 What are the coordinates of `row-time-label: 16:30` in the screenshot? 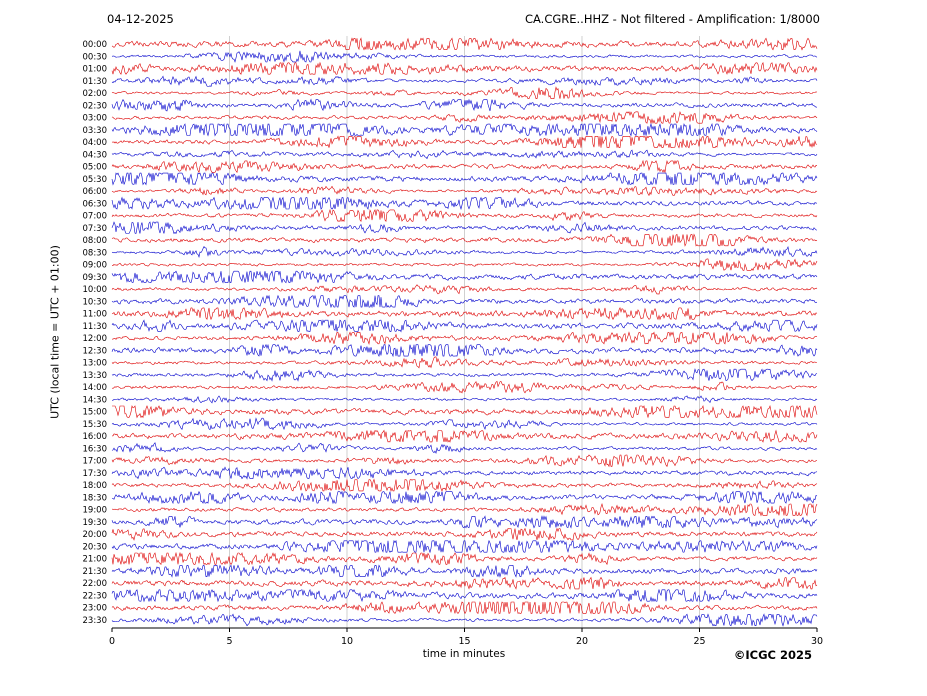 It's located at (95, 449).